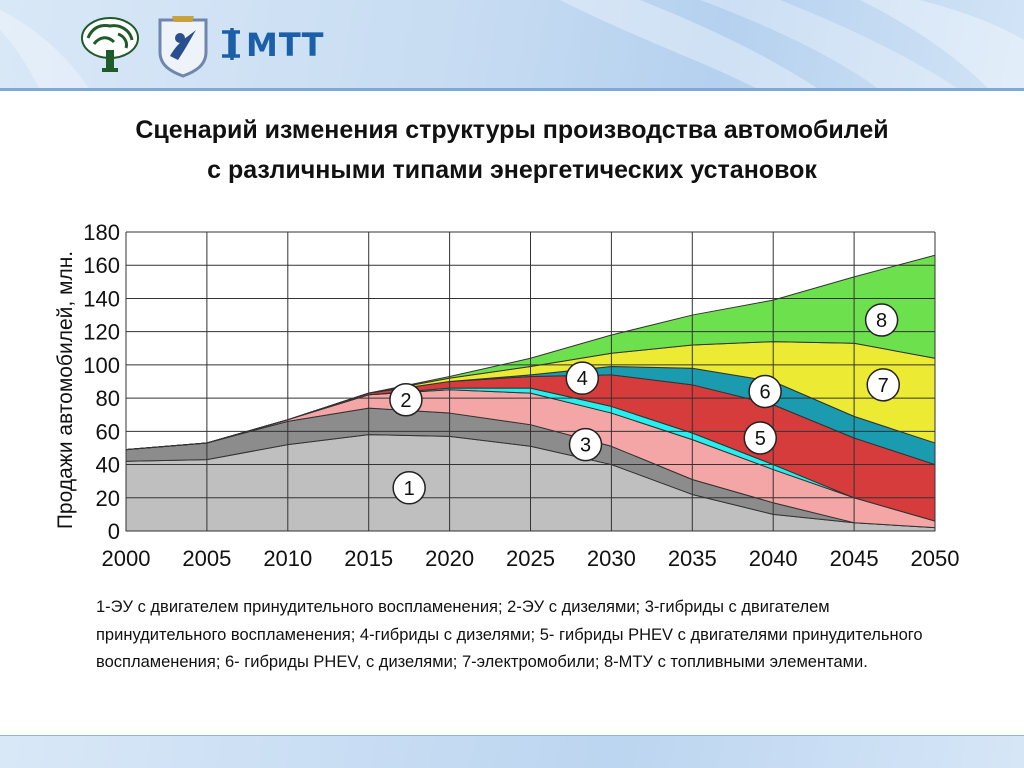 The height and width of the screenshot is (768, 1024). What do you see at coordinates (287, 557) in the screenshot?
I see `x-tick-label: 2010` at bounding box center [287, 557].